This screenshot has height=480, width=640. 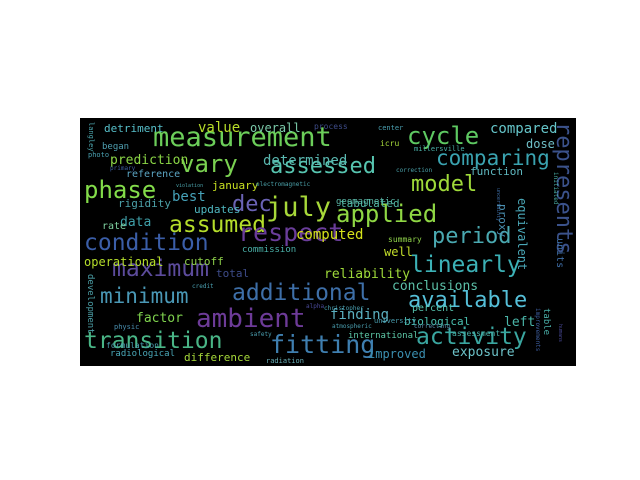 What do you see at coordinates (432, 326) in the screenshot?
I see `word-correcting: correcting` at bounding box center [432, 326].